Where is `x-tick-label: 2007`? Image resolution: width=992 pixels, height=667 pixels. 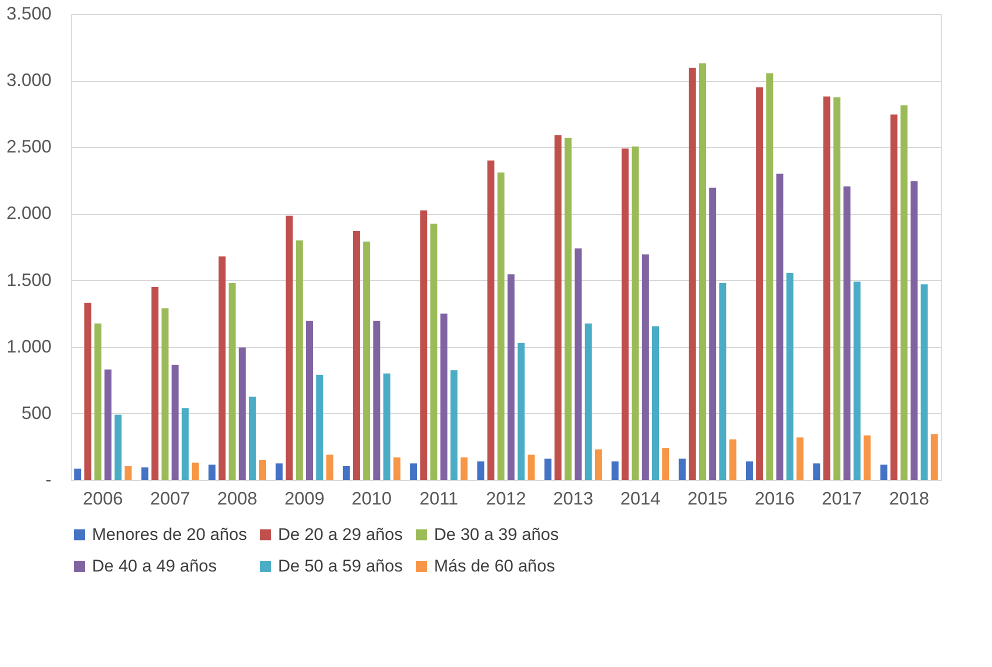 x-tick-label: 2007 is located at coordinates (170, 498).